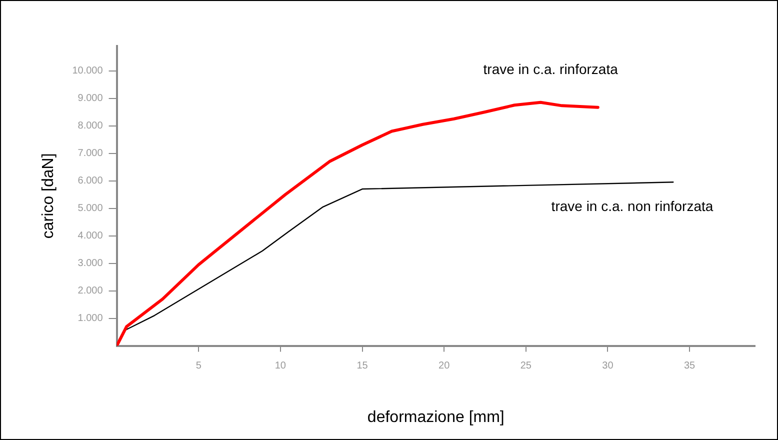  What do you see at coordinates (91, 291) in the screenshot?
I see `y-tick-label: 2.000` at bounding box center [91, 291].